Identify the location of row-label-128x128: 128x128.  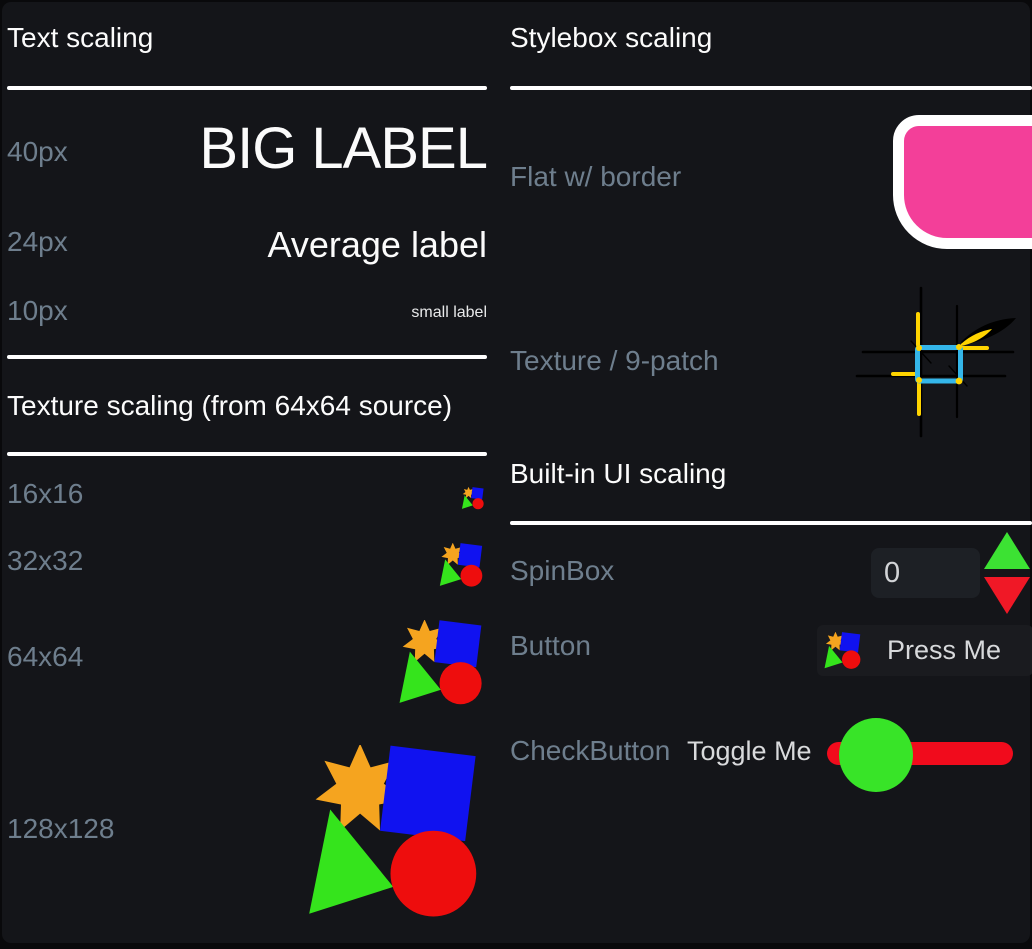
(61, 828).